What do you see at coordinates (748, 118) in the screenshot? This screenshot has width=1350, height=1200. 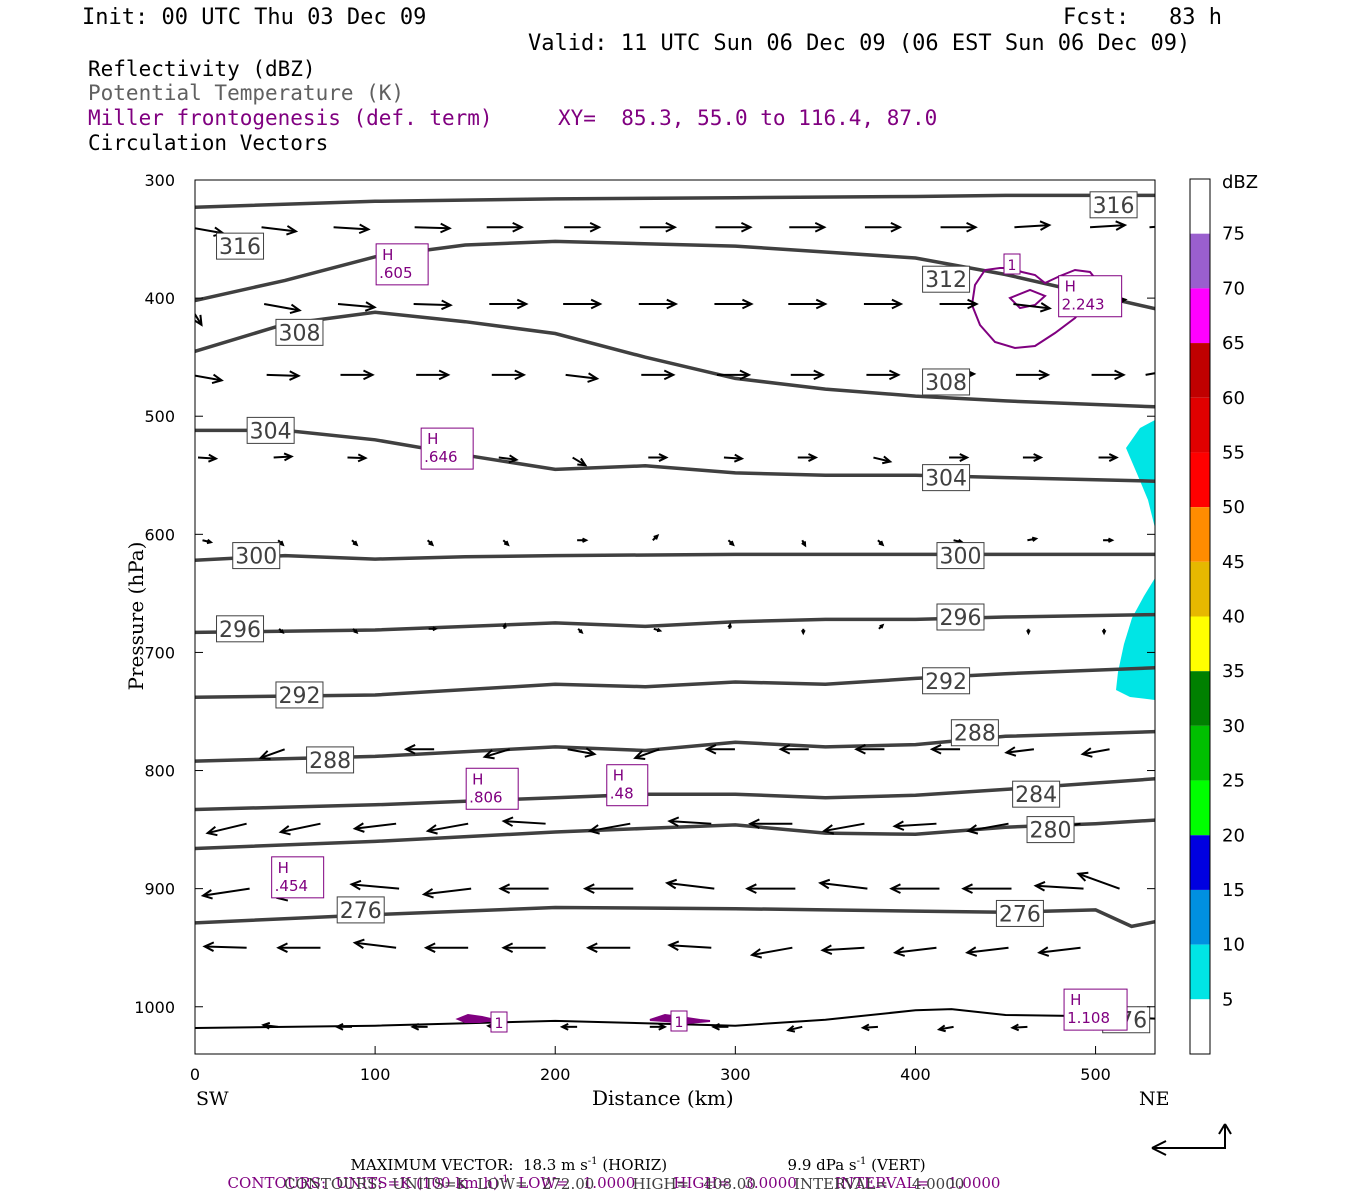 I see `legend-xy-range: XY= 85.3, 55.0 to 116.4, 87.0` at bounding box center [748, 118].